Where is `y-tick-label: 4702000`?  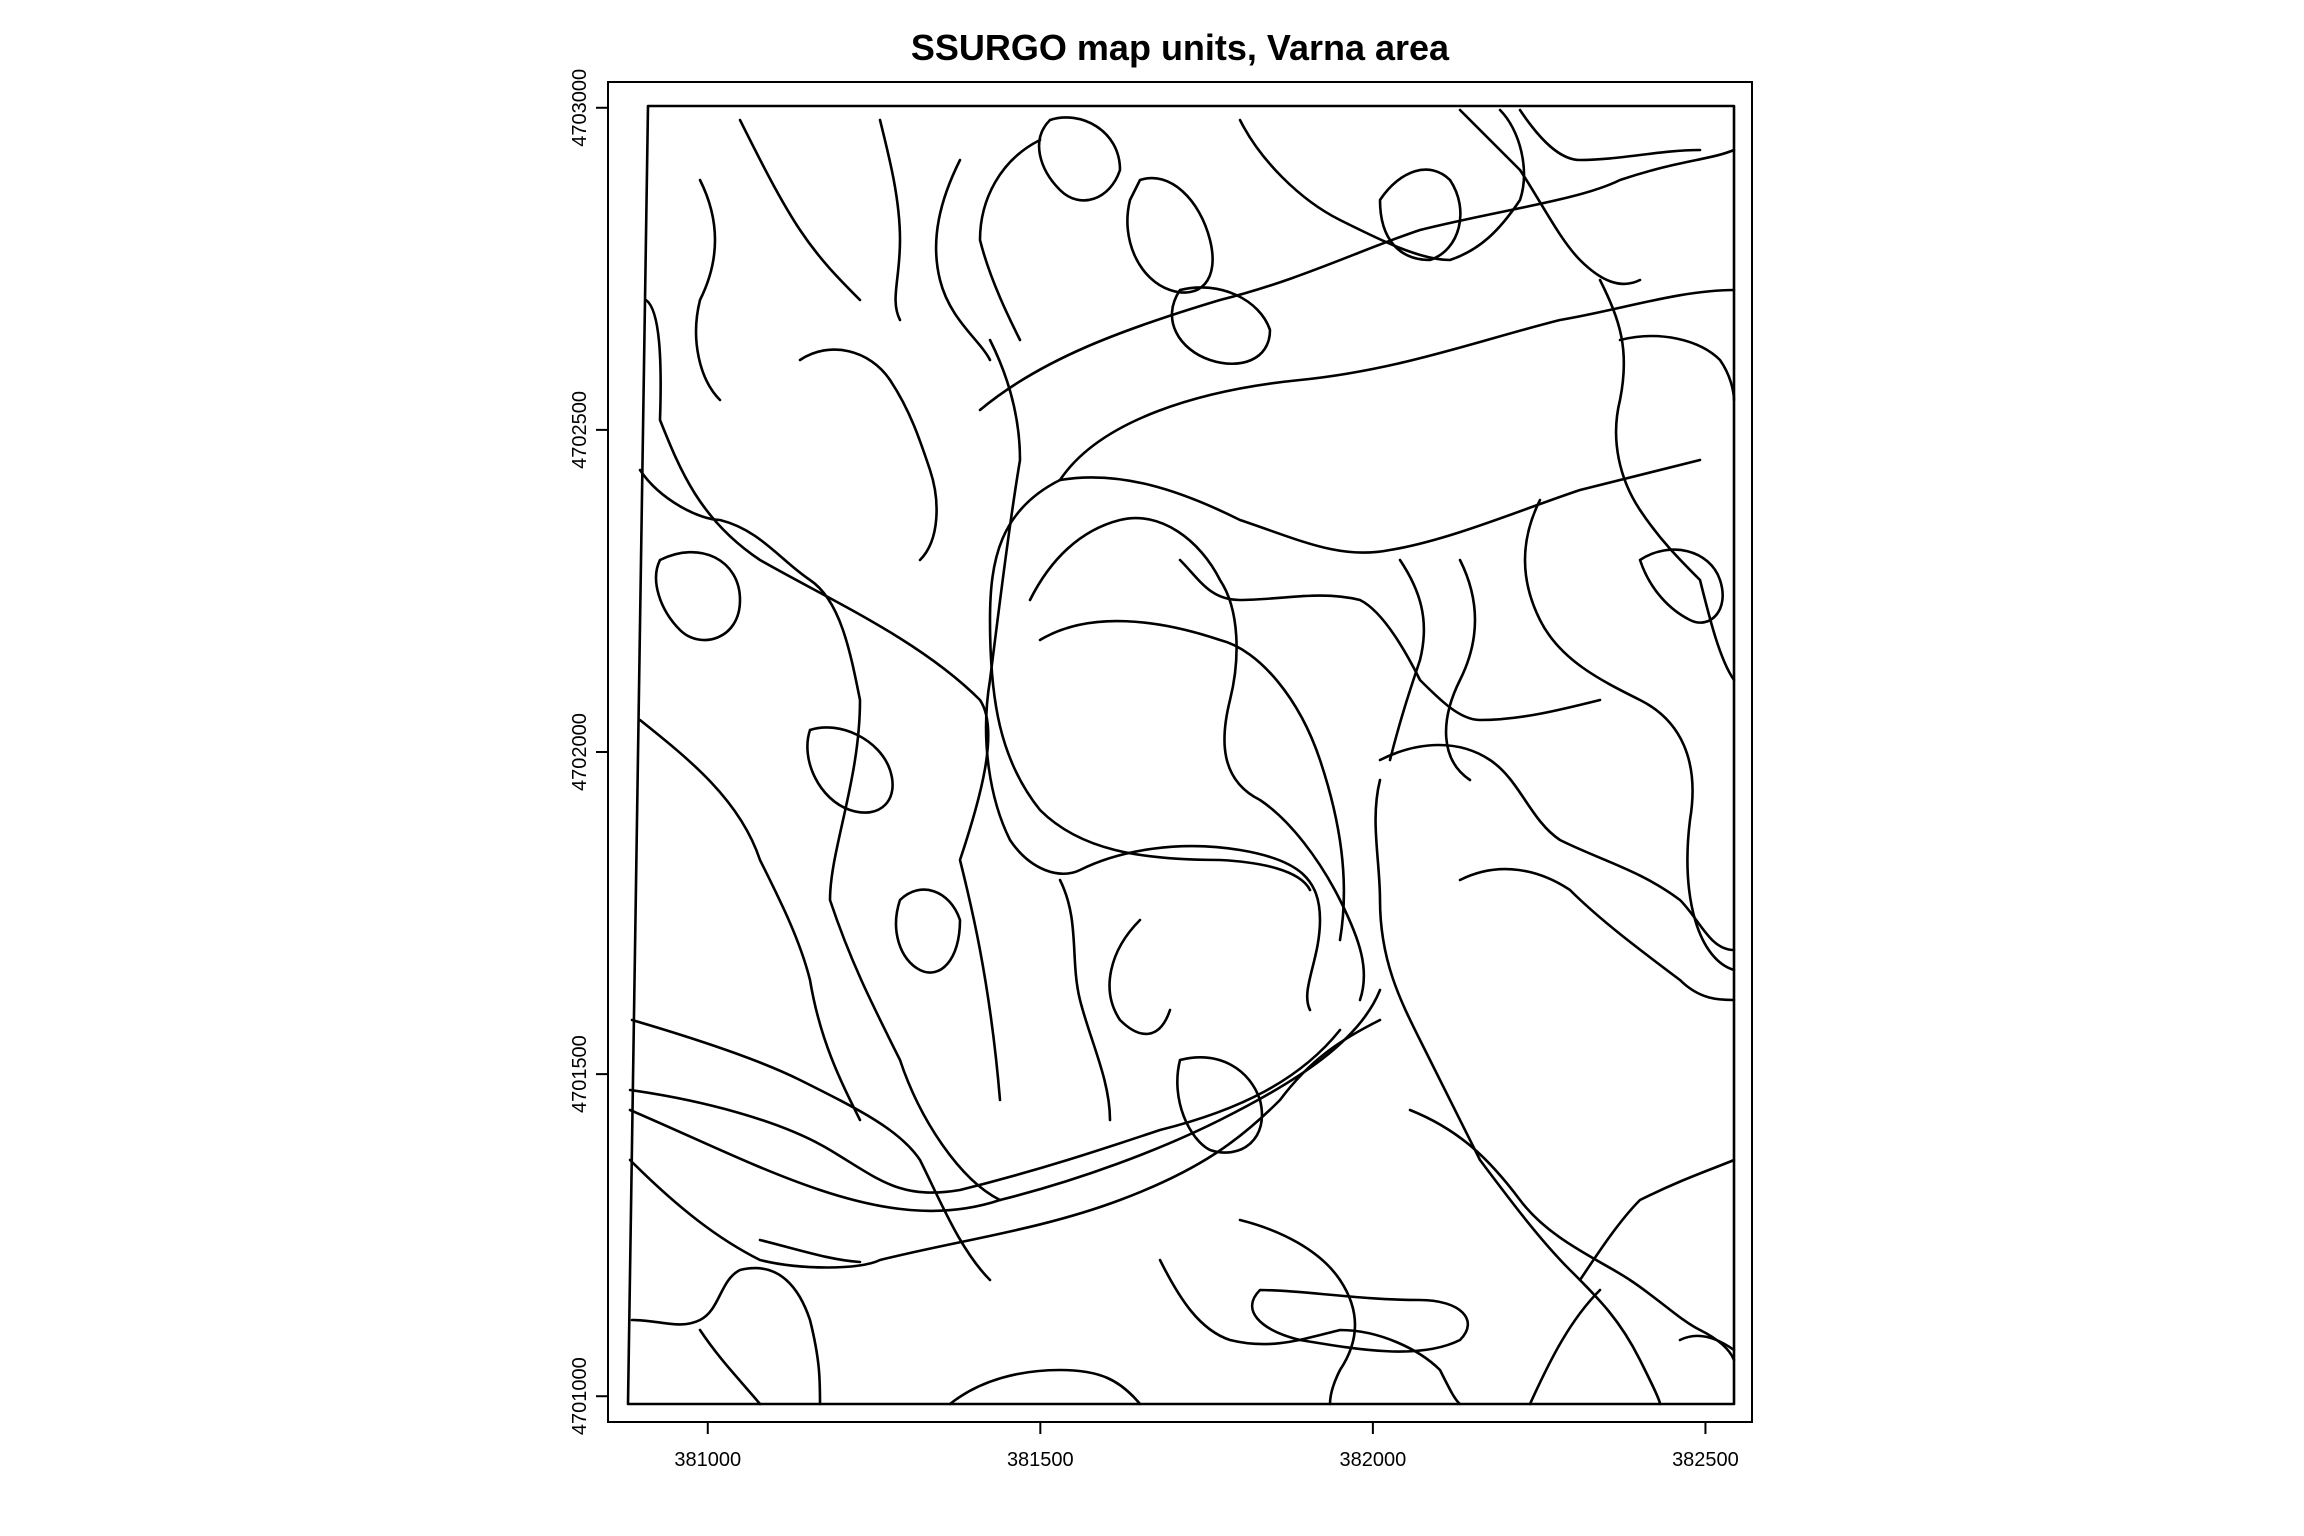
y-tick-label: 4702000 is located at coordinates (580, 752).